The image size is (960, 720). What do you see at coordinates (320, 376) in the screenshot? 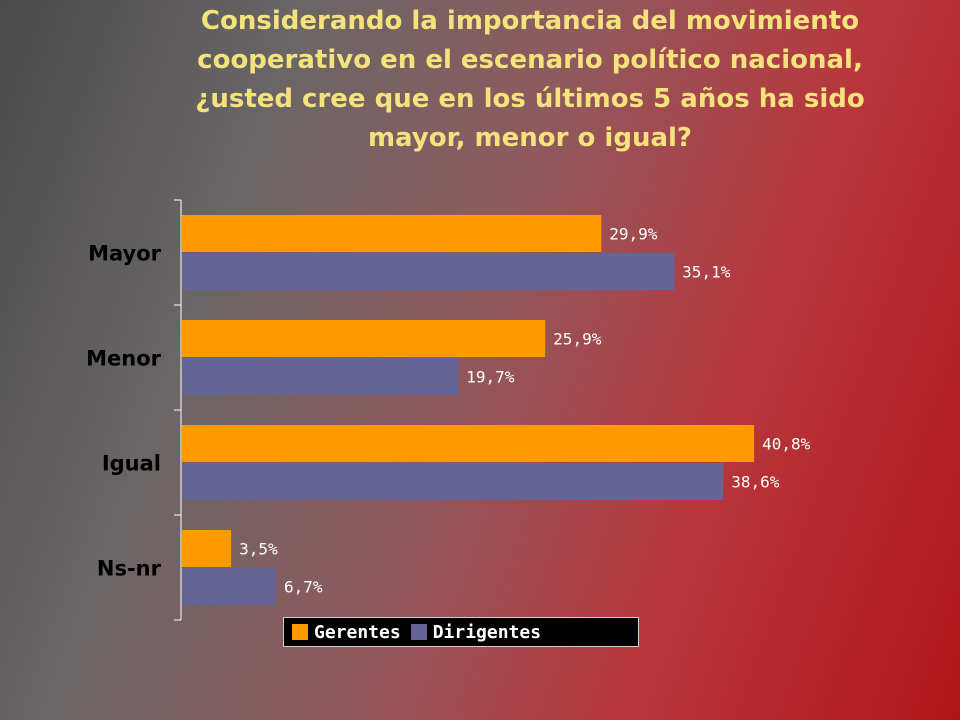
I see `bar-dirigentes-menor` at bounding box center [320, 376].